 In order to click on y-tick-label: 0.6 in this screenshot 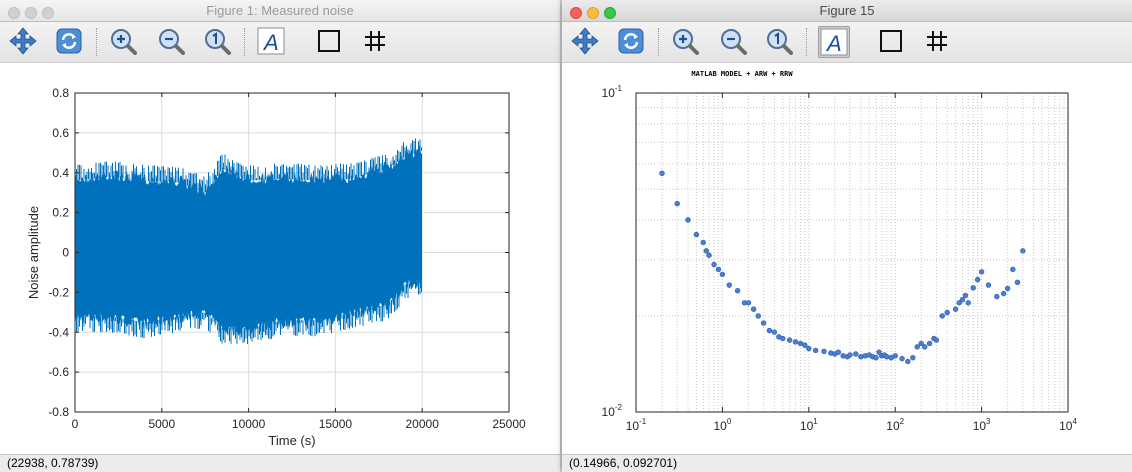, I will do `click(60, 133)`.